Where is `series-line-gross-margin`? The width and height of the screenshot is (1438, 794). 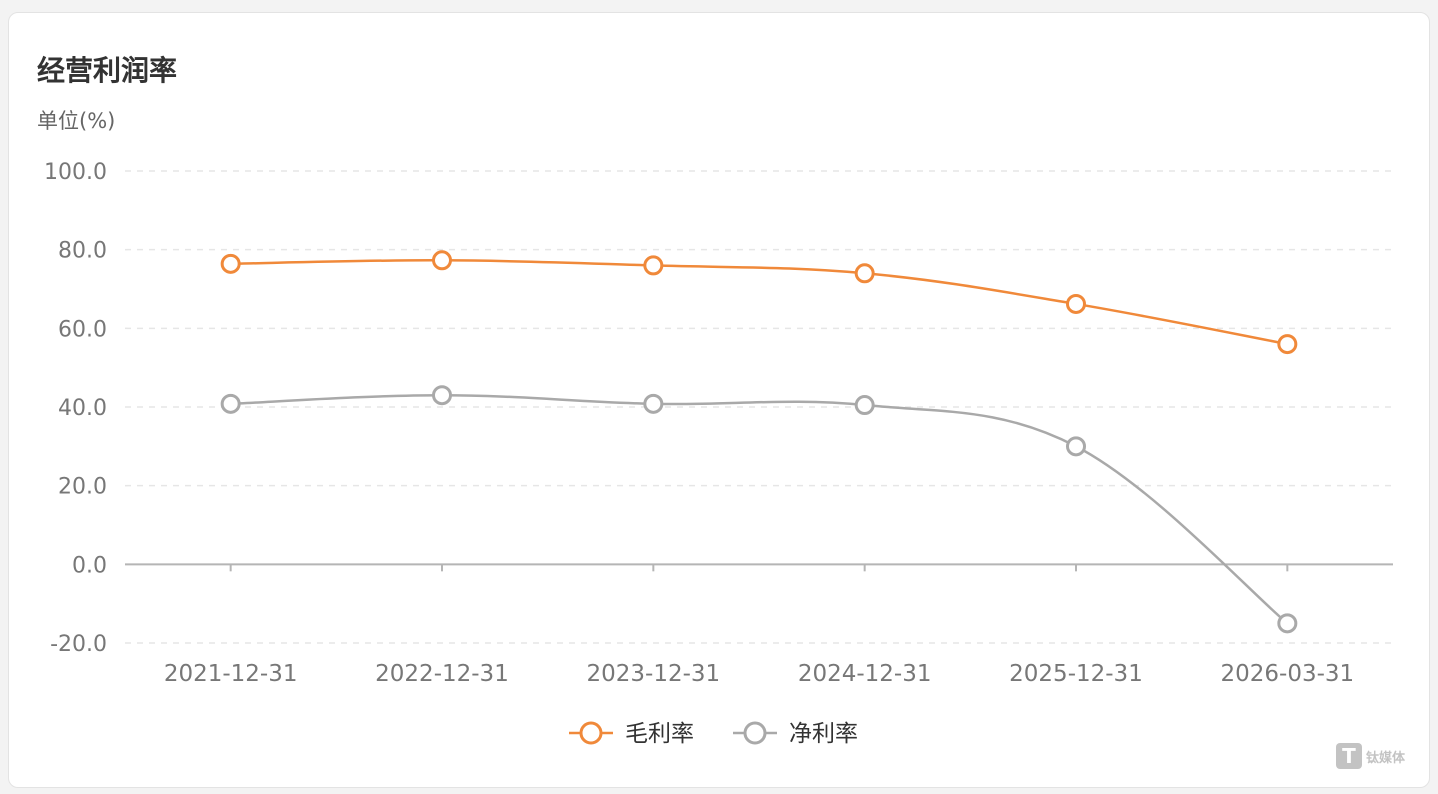
series-line-gross-margin is located at coordinates (759, 302).